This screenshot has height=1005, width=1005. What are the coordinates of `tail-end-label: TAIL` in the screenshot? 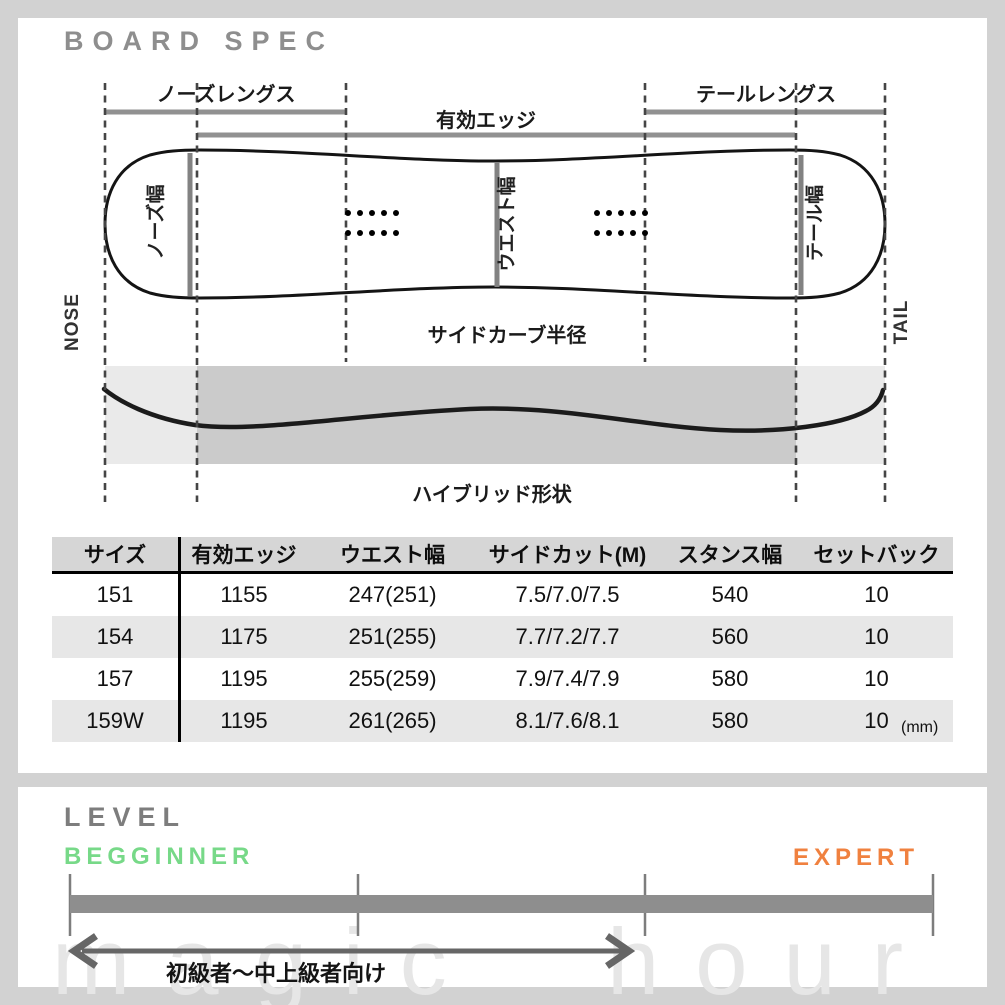 It's located at (901, 322).